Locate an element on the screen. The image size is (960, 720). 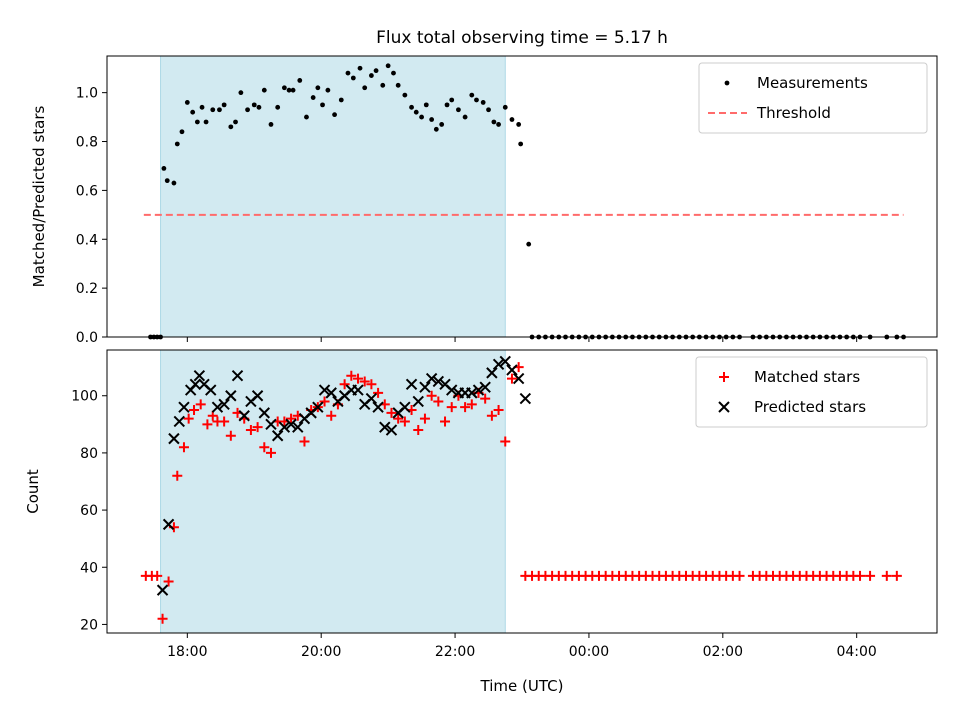
legend-label: Threshold is located at coordinates (793, 113).